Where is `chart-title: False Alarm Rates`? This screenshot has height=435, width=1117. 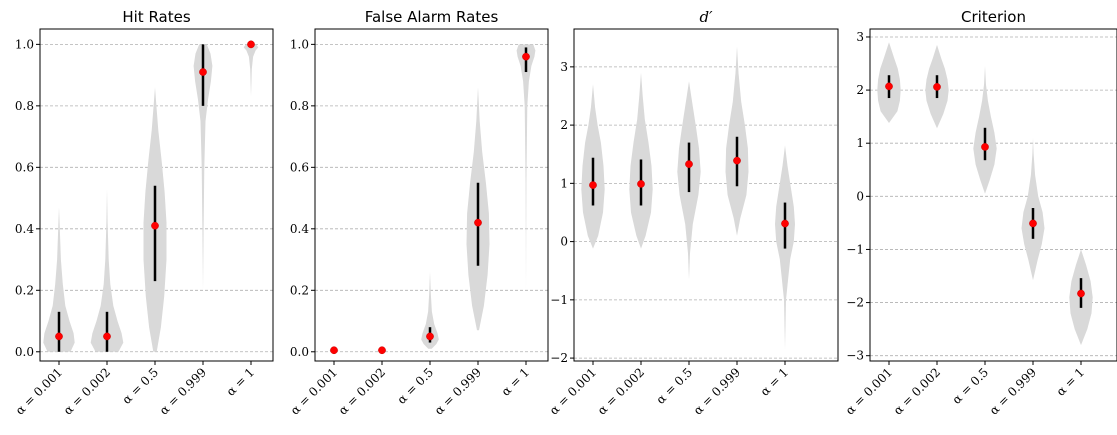 chart-title: False Alarm Rates is located at coordinates (432, 17).